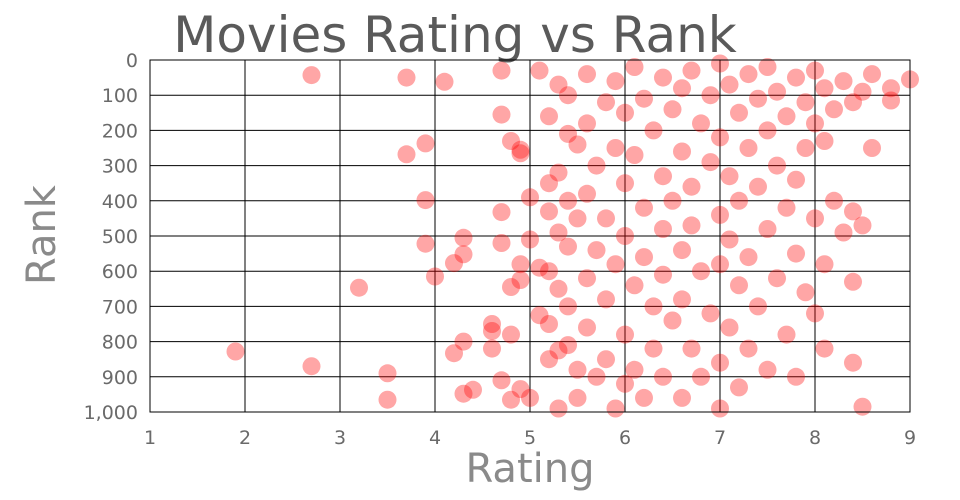 The width and height of the screenshot is (960, 500). What do you see at coordinates (530, 469) in the screenshot?
I see `x-axis-title: Rating` at bounding box center [530, 469].